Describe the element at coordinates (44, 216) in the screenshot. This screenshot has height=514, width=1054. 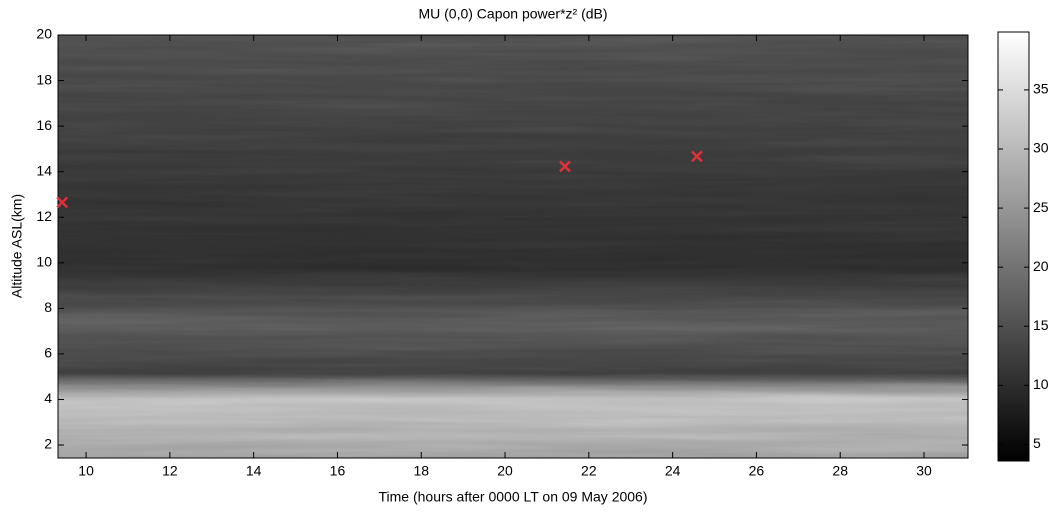
I see `y-tick-label: 12` at that location.